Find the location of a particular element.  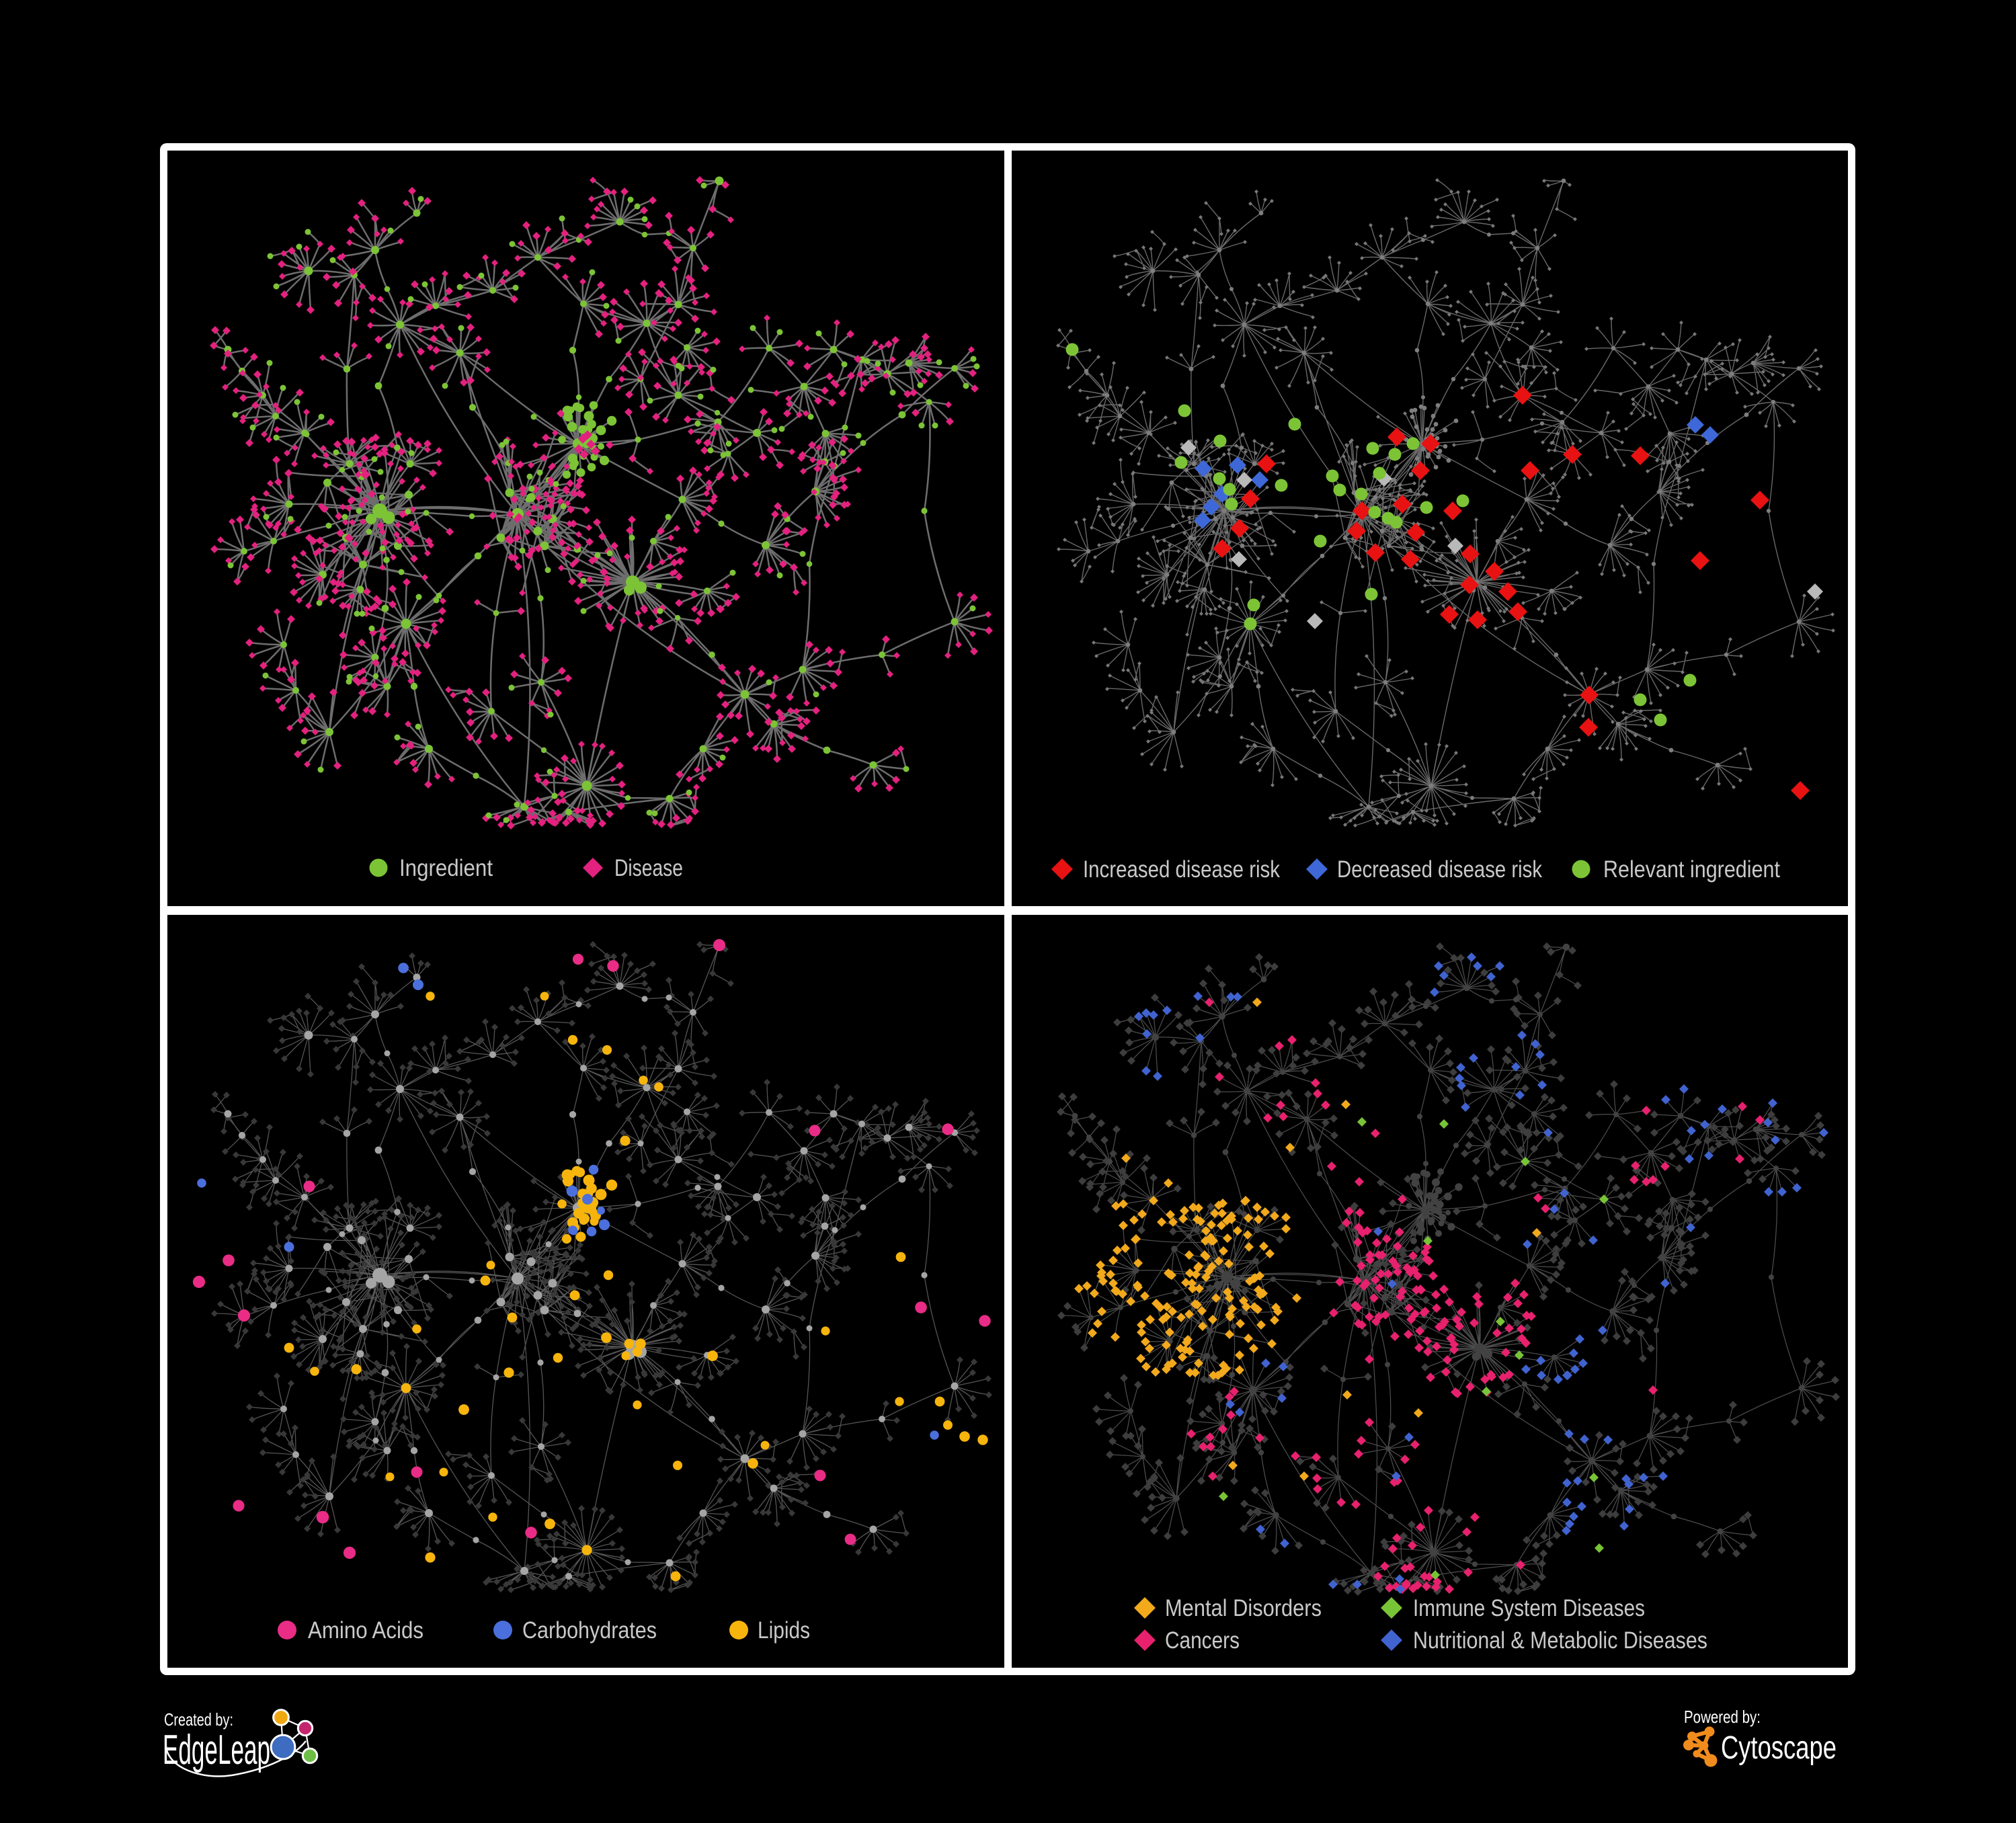

svg-text: EdgeLeap is located at coordinates (216, 1750).